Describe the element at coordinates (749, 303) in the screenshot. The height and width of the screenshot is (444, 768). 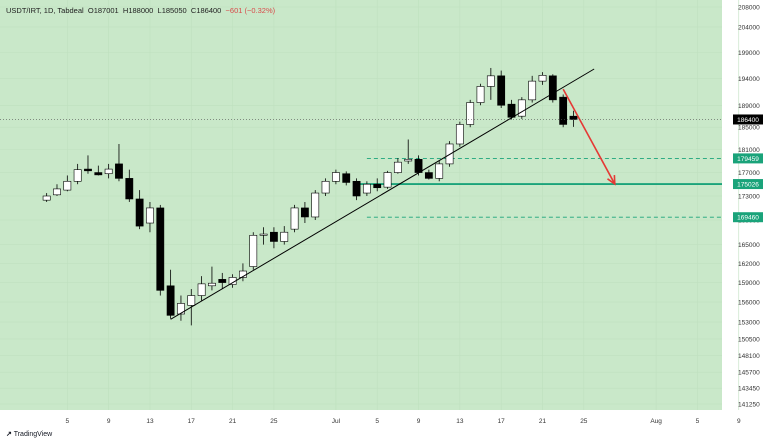
I see `y-tick-label: 156000` at that location.